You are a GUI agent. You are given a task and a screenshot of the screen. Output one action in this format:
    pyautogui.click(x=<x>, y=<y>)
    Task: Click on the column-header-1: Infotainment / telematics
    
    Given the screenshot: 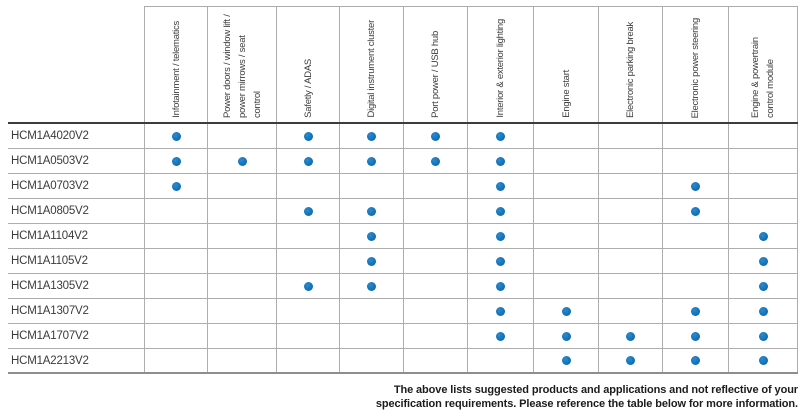 What is the action you would take?
    pyautogui.click(x=175, y=64)
    